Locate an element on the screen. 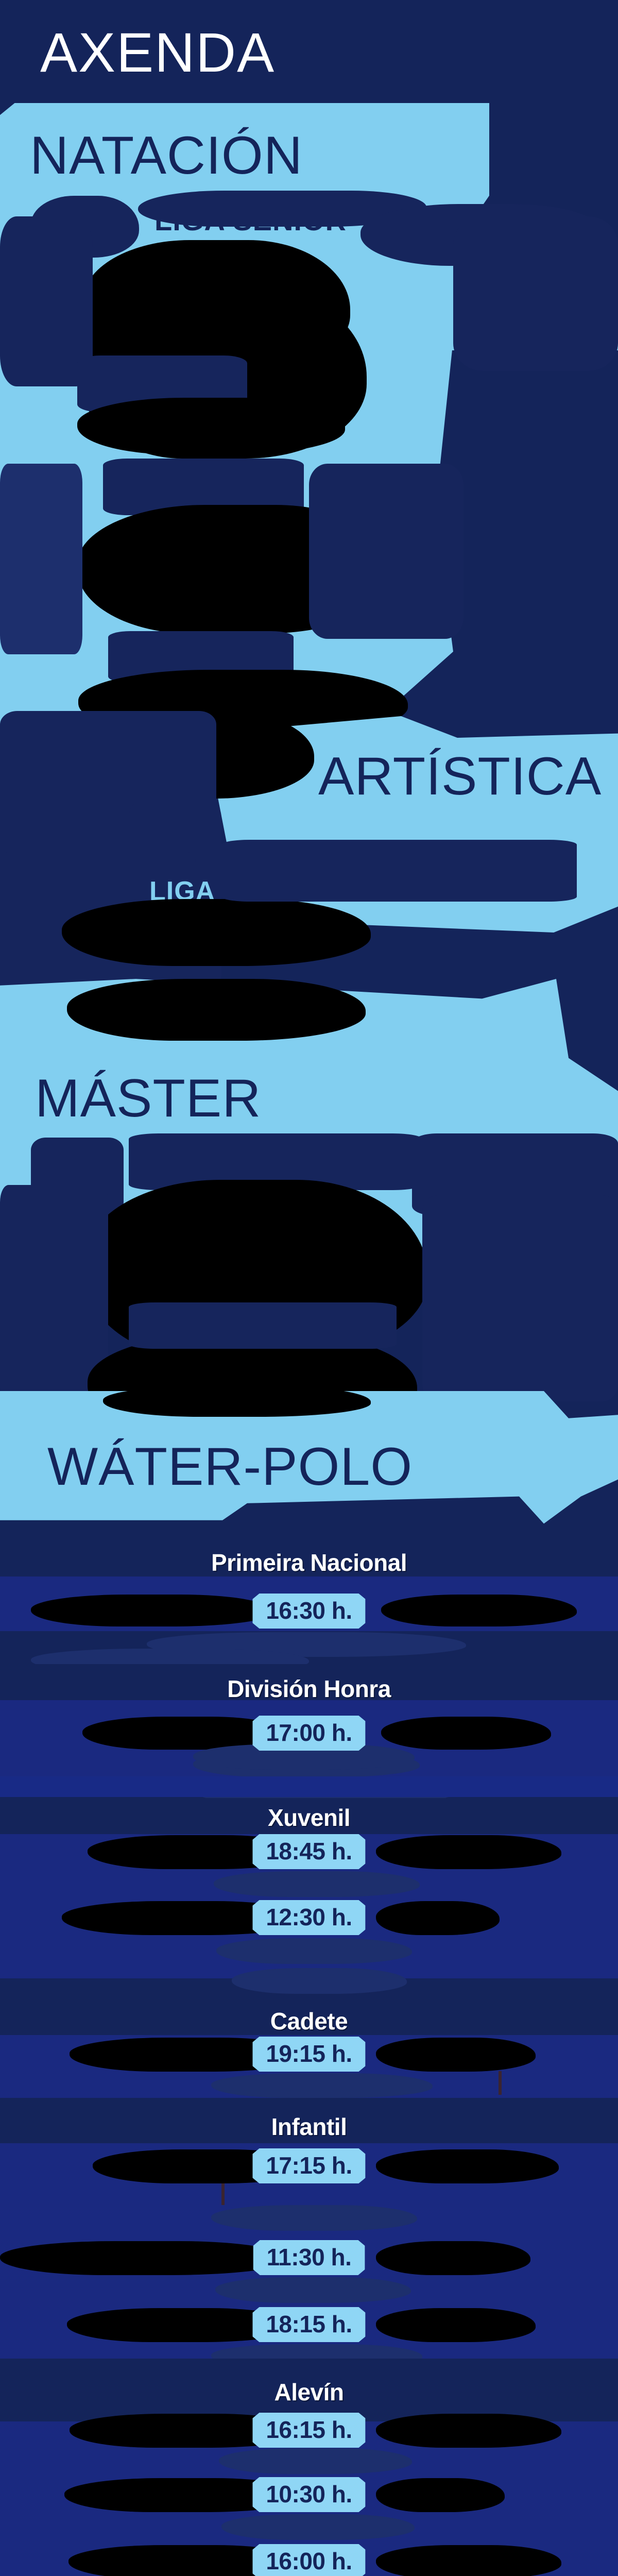 Image resolution: width=618 pixels, height=2576 pixels. category-label-xuvenil: Xuvenil is located at coordinates (309, 1817).